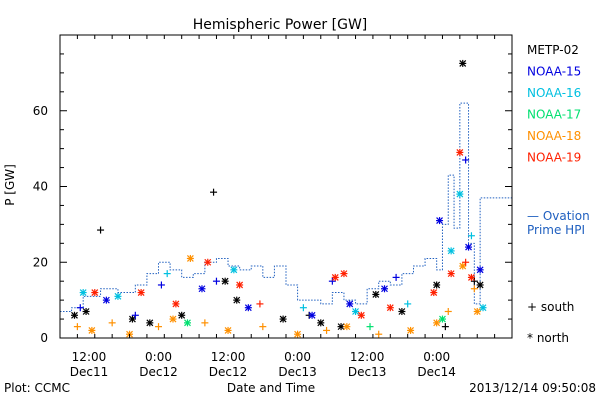  What do you see at coordinates (89, 372) in the screenshot?
I see `x-tick-date-label: Dec11` at bounding box center [89, 372].